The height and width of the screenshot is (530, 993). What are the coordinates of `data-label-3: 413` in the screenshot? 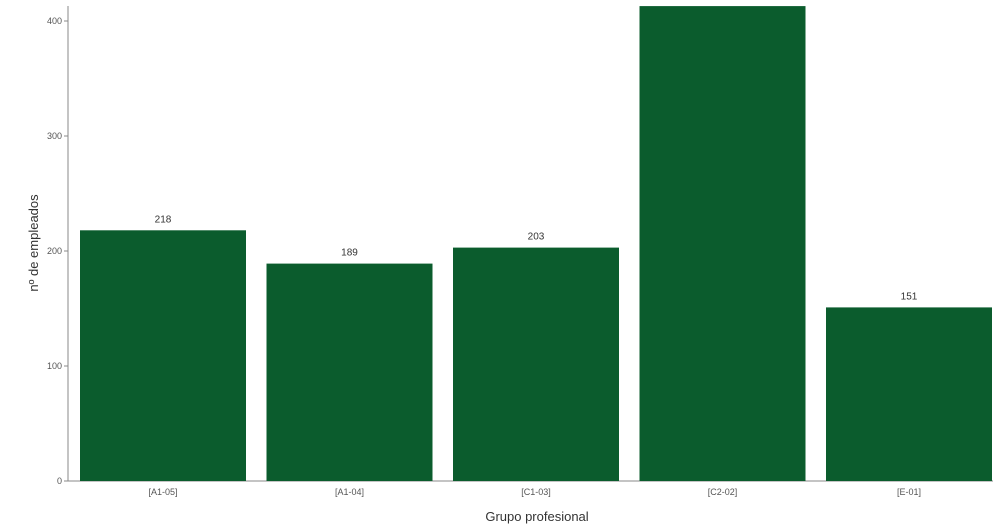 It's located at (722, 0).